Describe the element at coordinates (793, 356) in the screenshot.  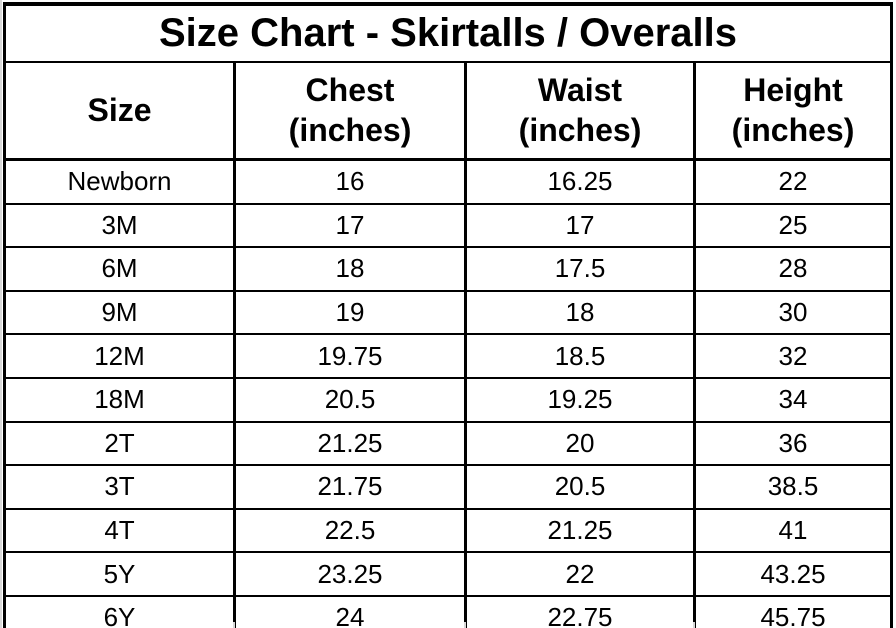
I see `height-cell: 32` at that location.